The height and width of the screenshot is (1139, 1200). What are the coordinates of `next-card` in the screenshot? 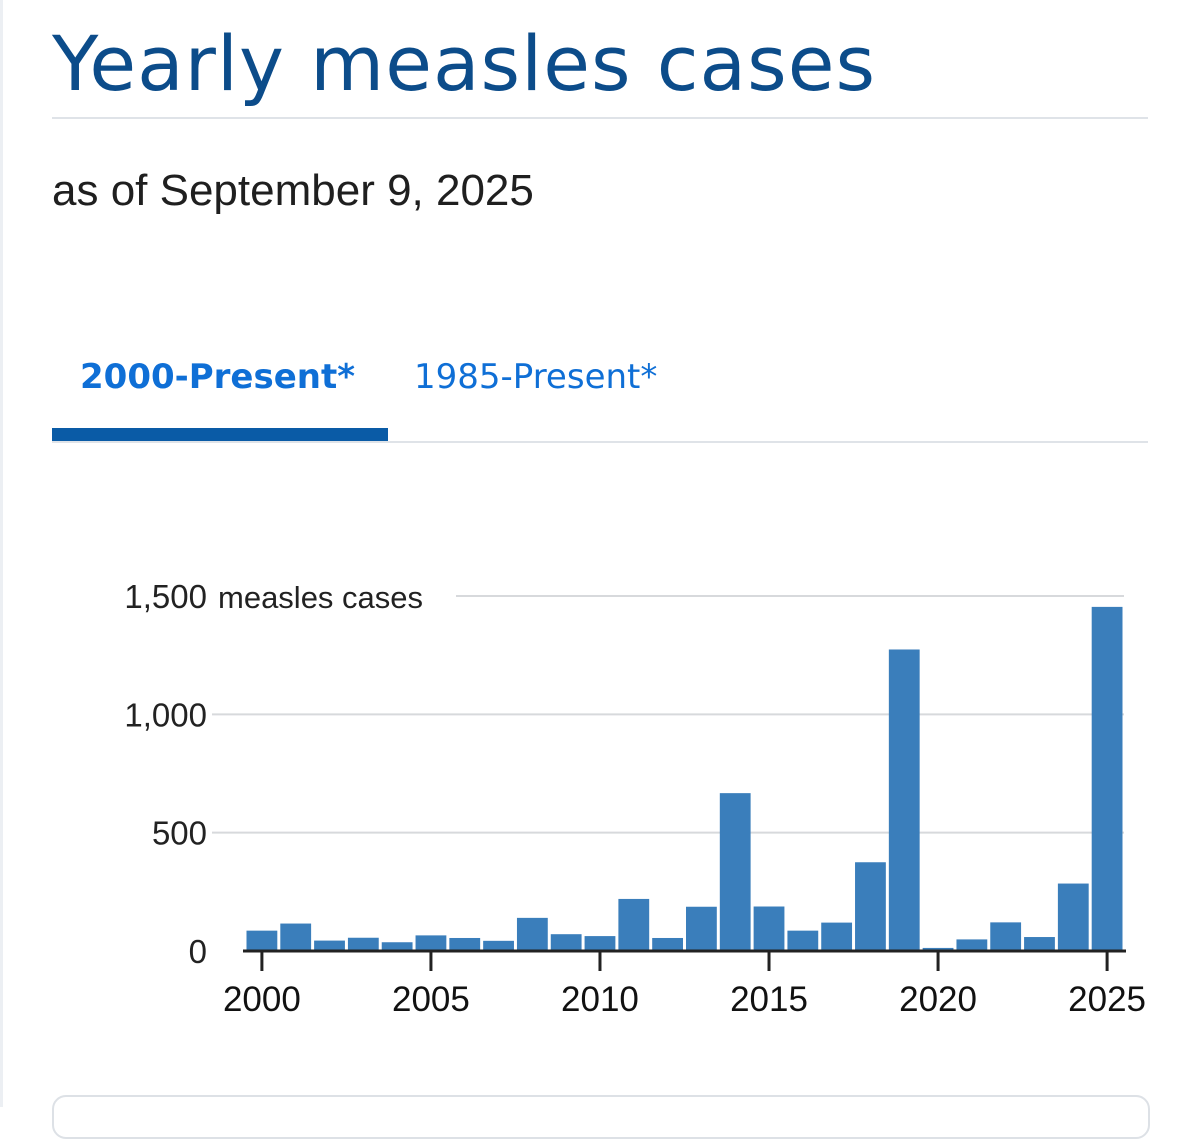 It's located at (601, 1117).